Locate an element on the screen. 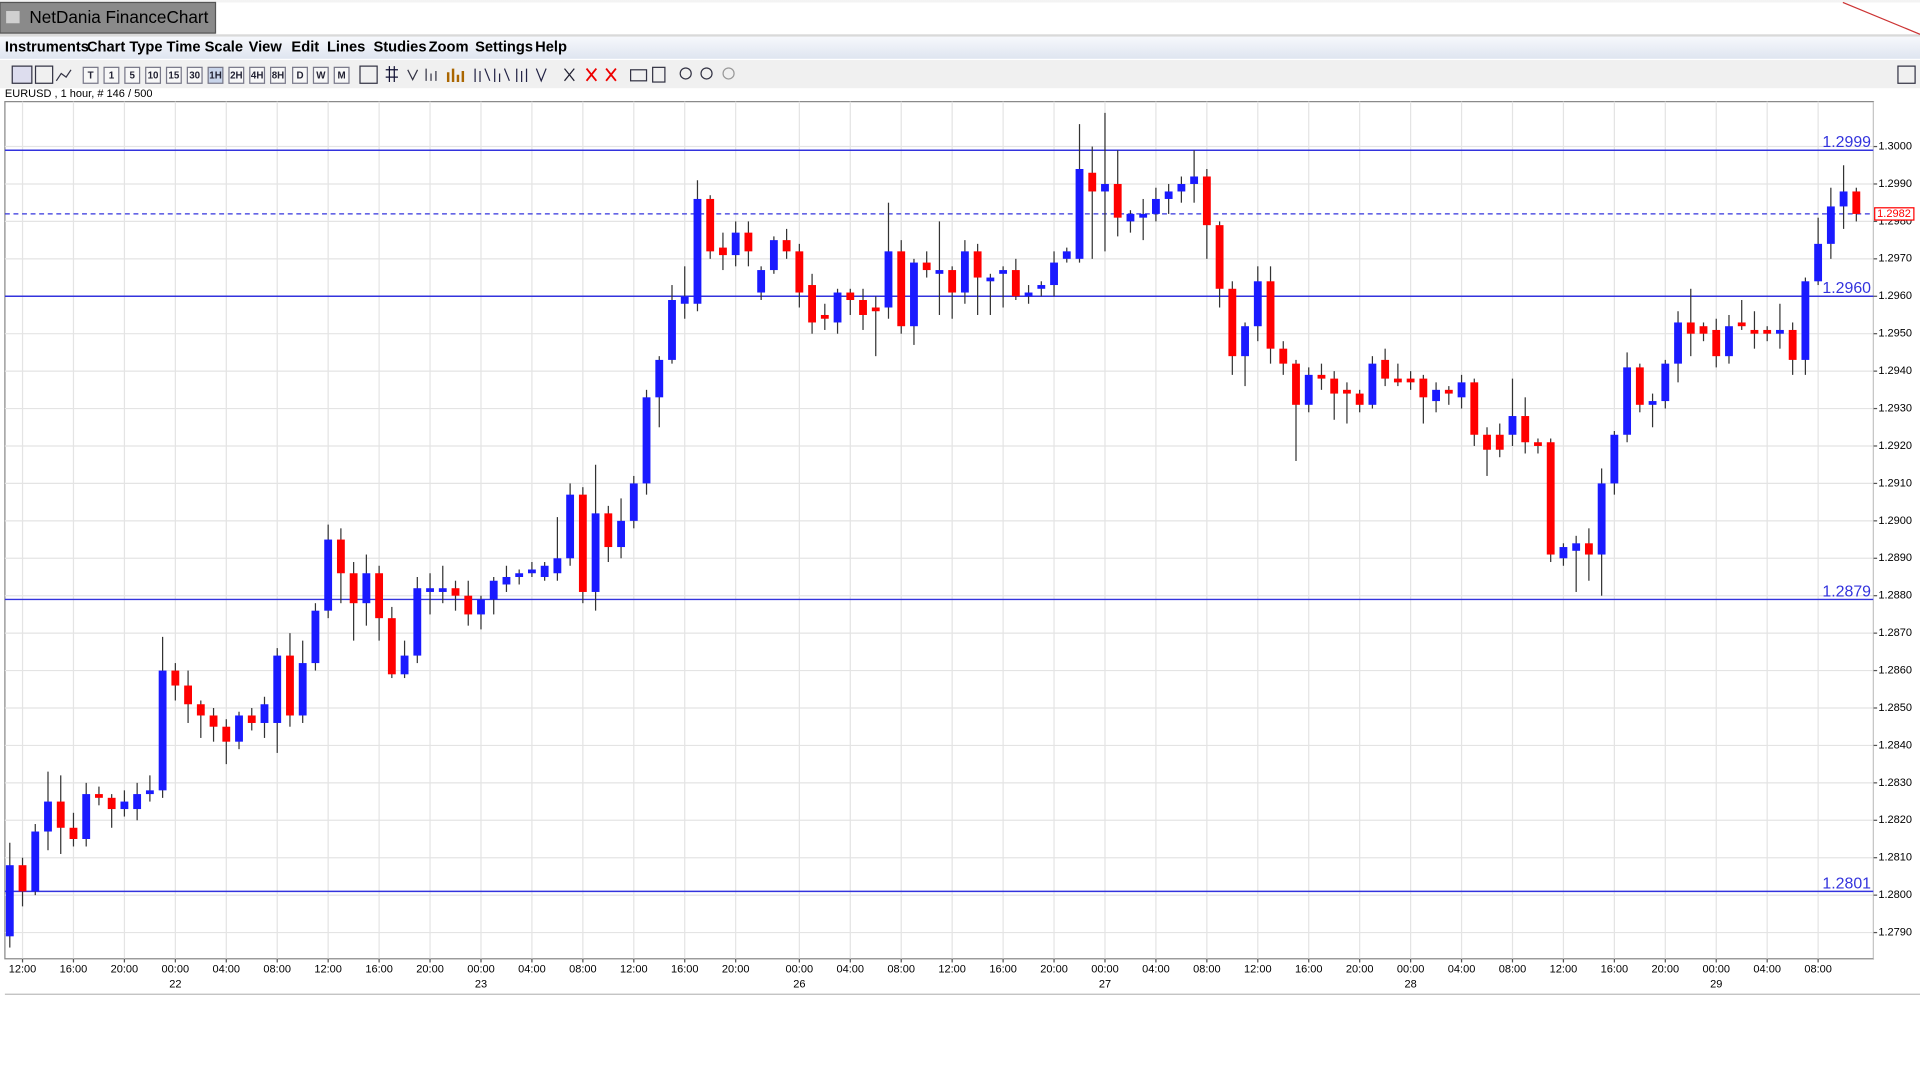  timescale-label: 4H is located at coordinates (257, 76).